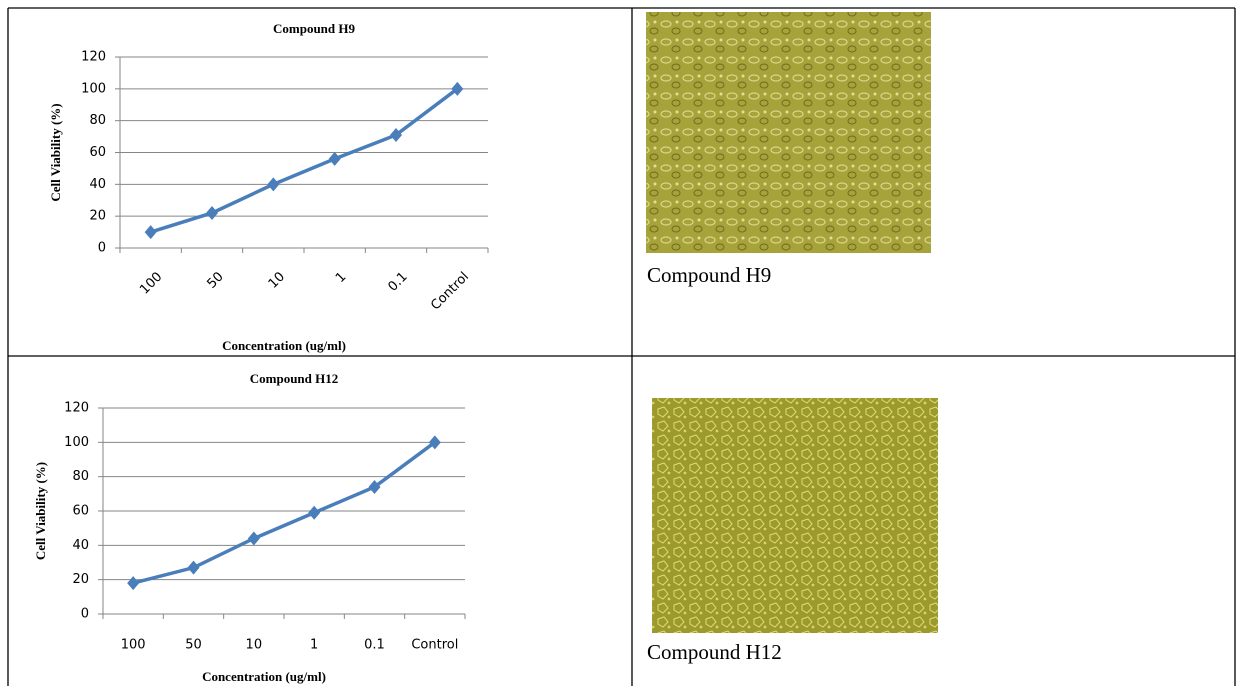 Image resolution: width=1242 pixels, height=686 pixels. Describe the element at coordinates (294, 378) in the screenshot. I see `chart-title: Compound H12` at that location.